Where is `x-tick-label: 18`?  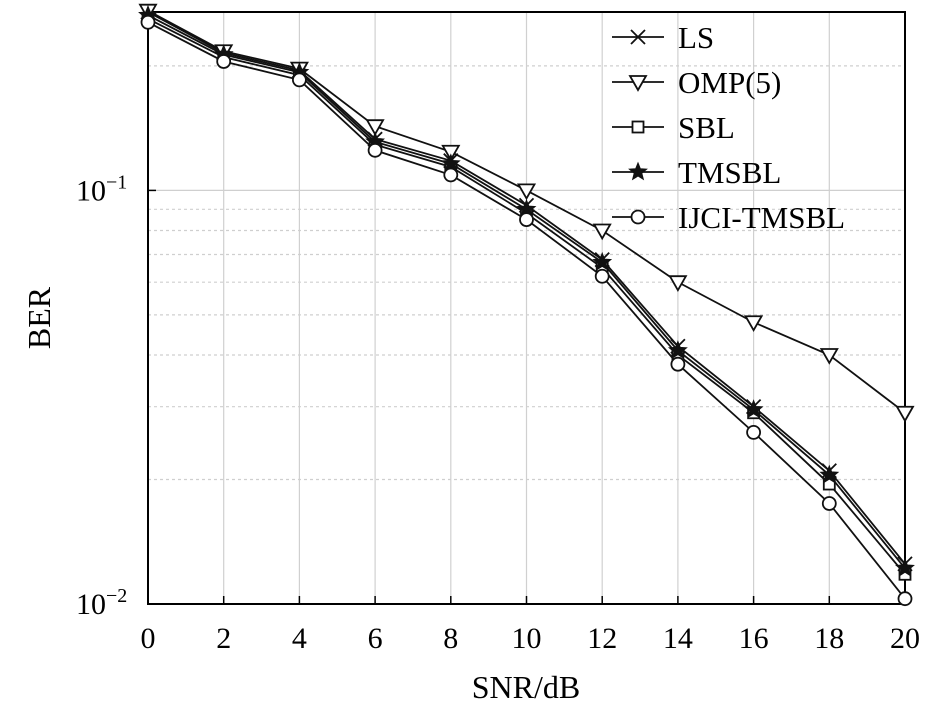 x-tick-label: 18 is located at coordinates (829, 638).